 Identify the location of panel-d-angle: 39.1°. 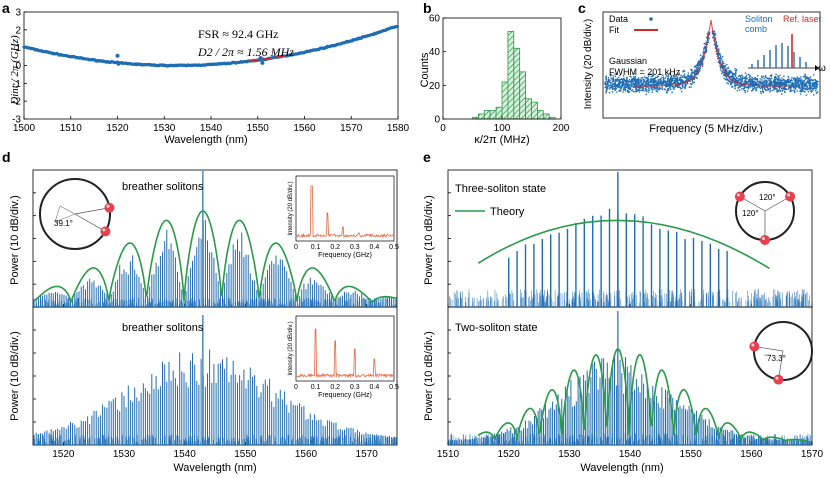
(63, 223).